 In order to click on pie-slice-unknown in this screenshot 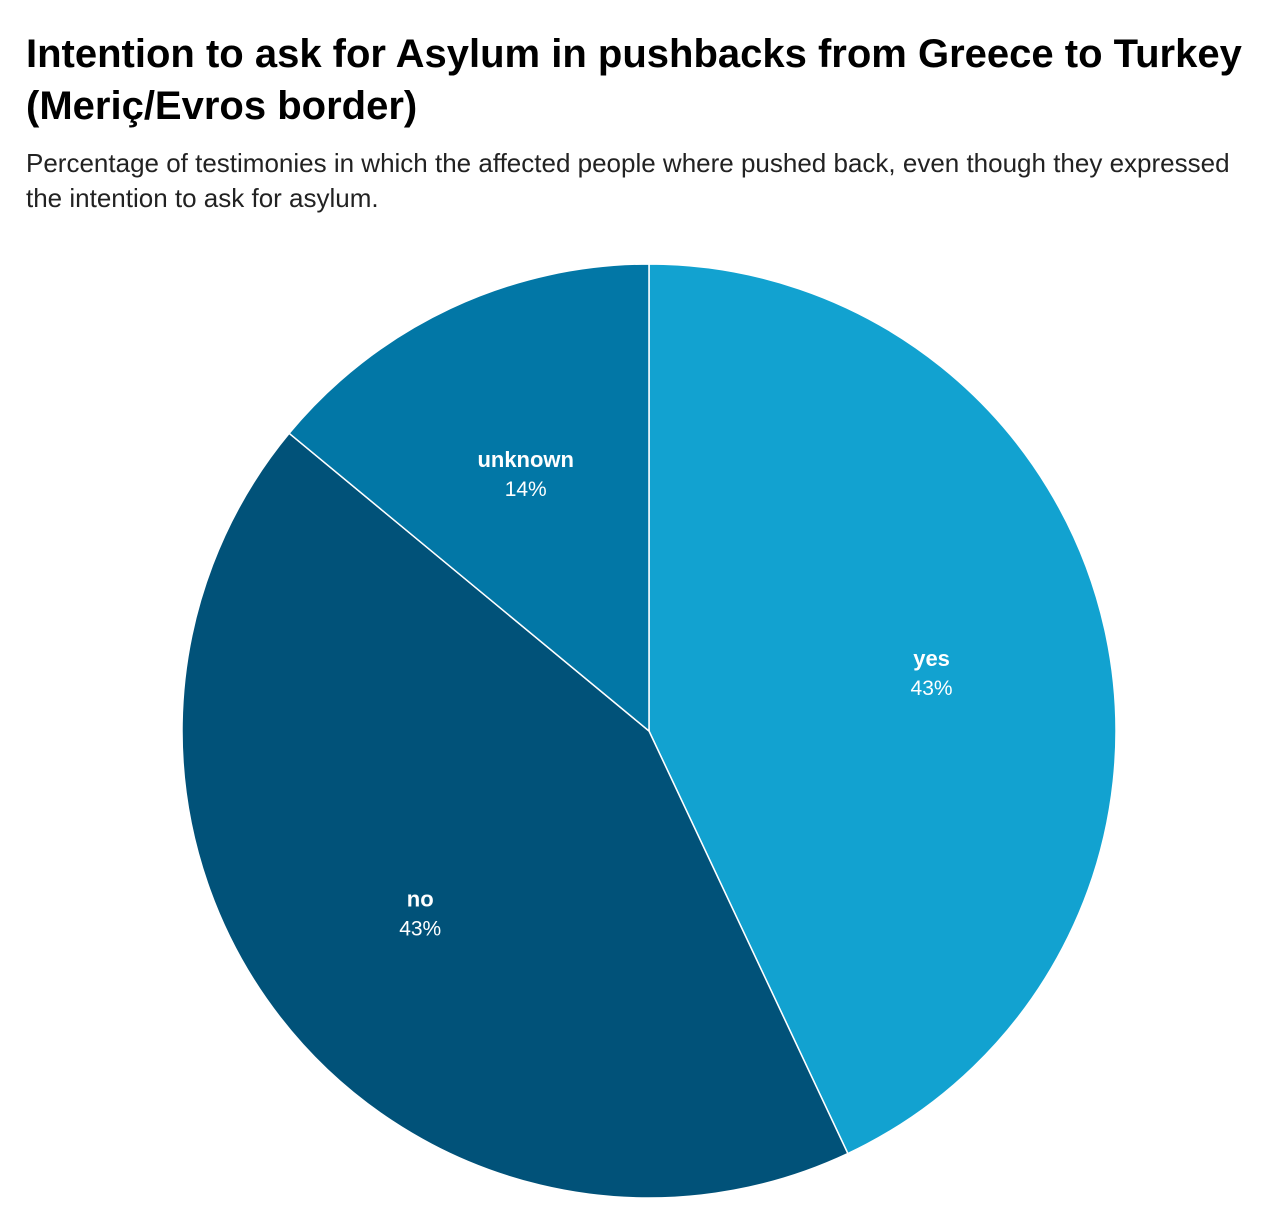, I will do `click(469, 498)`.